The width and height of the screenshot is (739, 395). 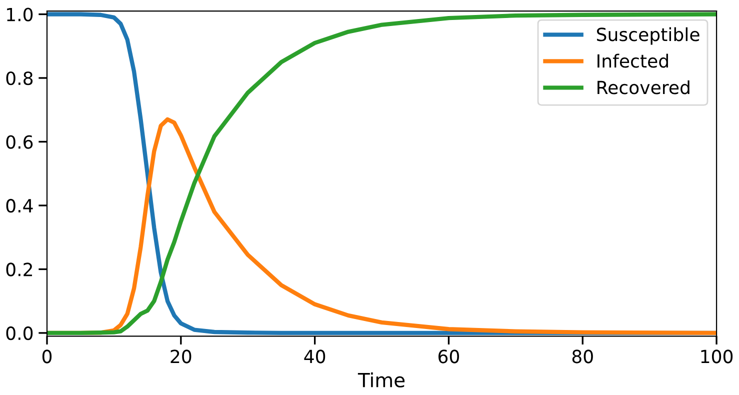 I want to click on y-tick-label: 0.4, so click(x=19, y=205).